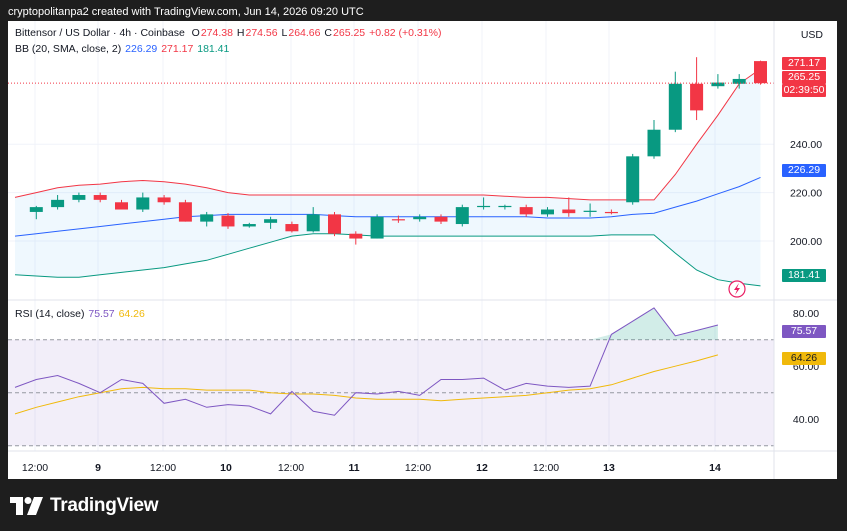 The image size is (847, 531). Describe the element at coordinates (405, 33) in the screenshot. I see `change-value: +0.82 (+0.31%)` at that location.